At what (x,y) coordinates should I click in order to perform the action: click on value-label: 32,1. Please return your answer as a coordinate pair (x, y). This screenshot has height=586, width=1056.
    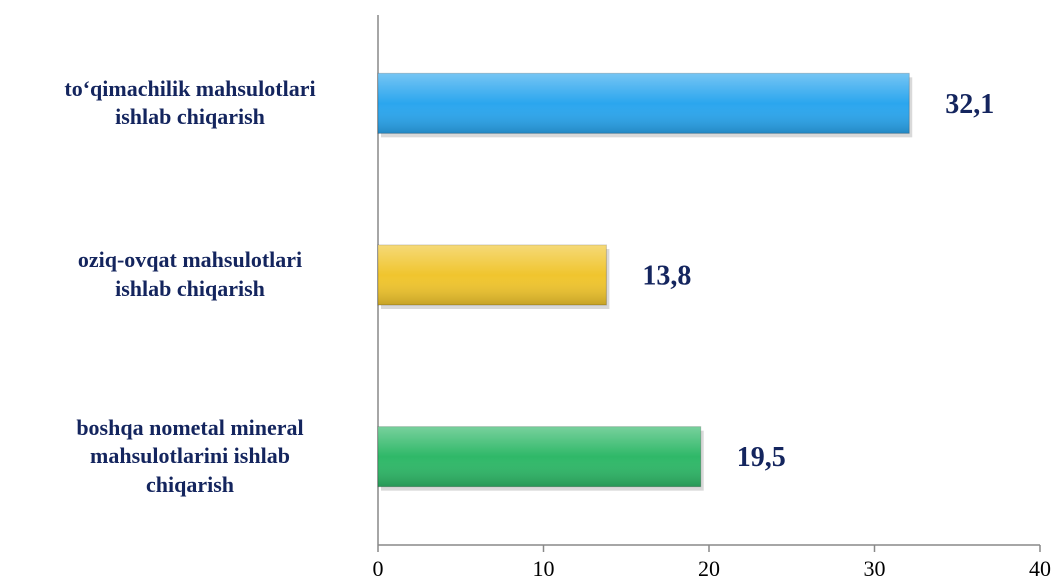
    Looking at the image, I should click on (969, 104).